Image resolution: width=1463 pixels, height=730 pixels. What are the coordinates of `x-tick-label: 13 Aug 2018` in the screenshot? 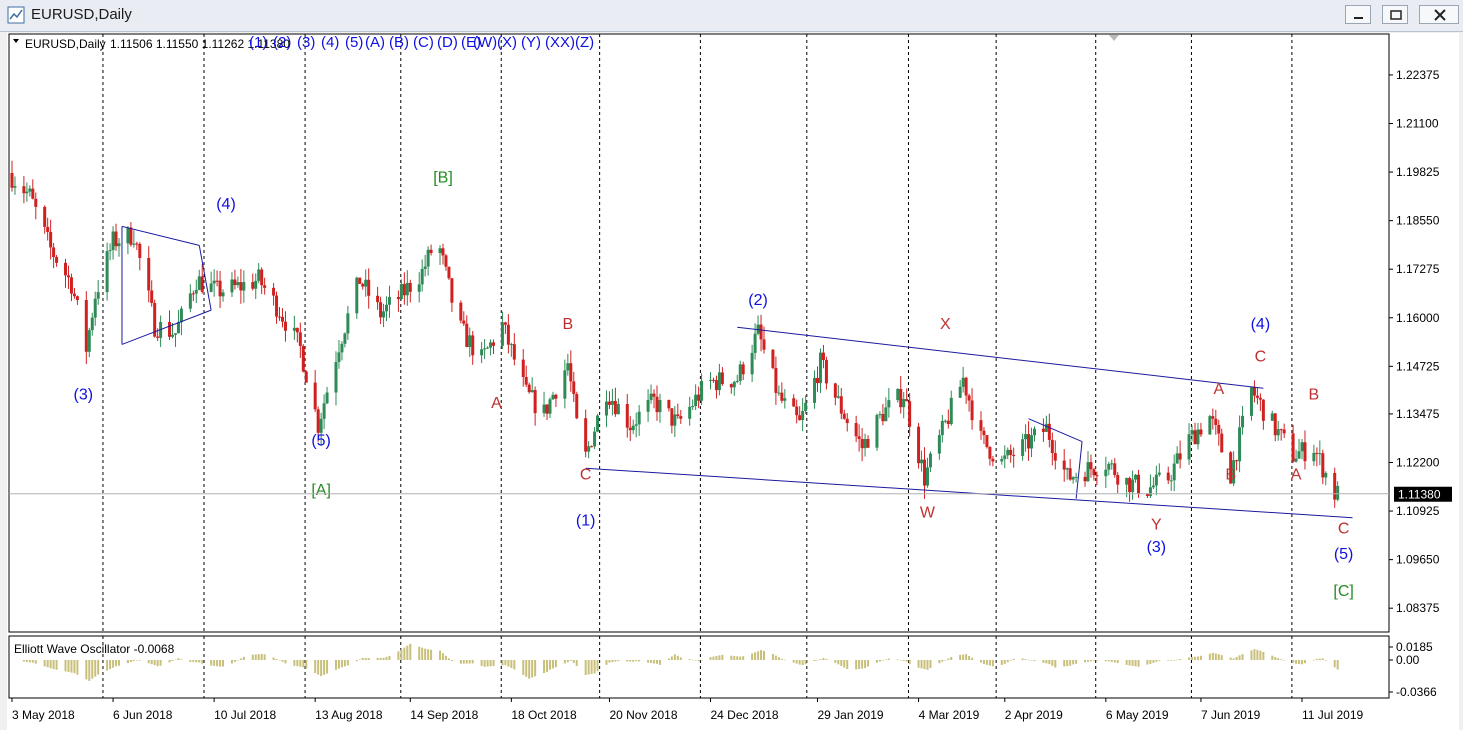 It's located at (349, 715).